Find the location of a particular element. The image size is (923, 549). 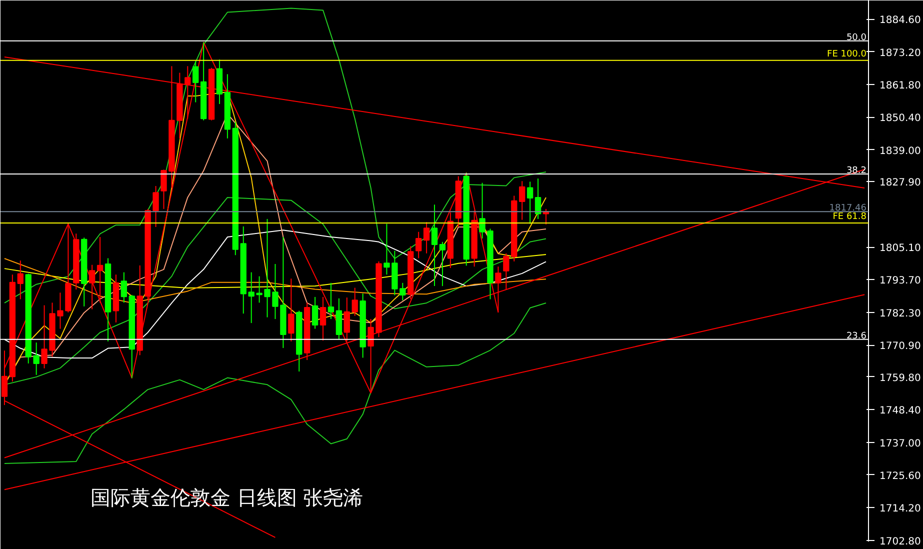

y-tick-label: 1850.40 is located at coordinates (900, 118).